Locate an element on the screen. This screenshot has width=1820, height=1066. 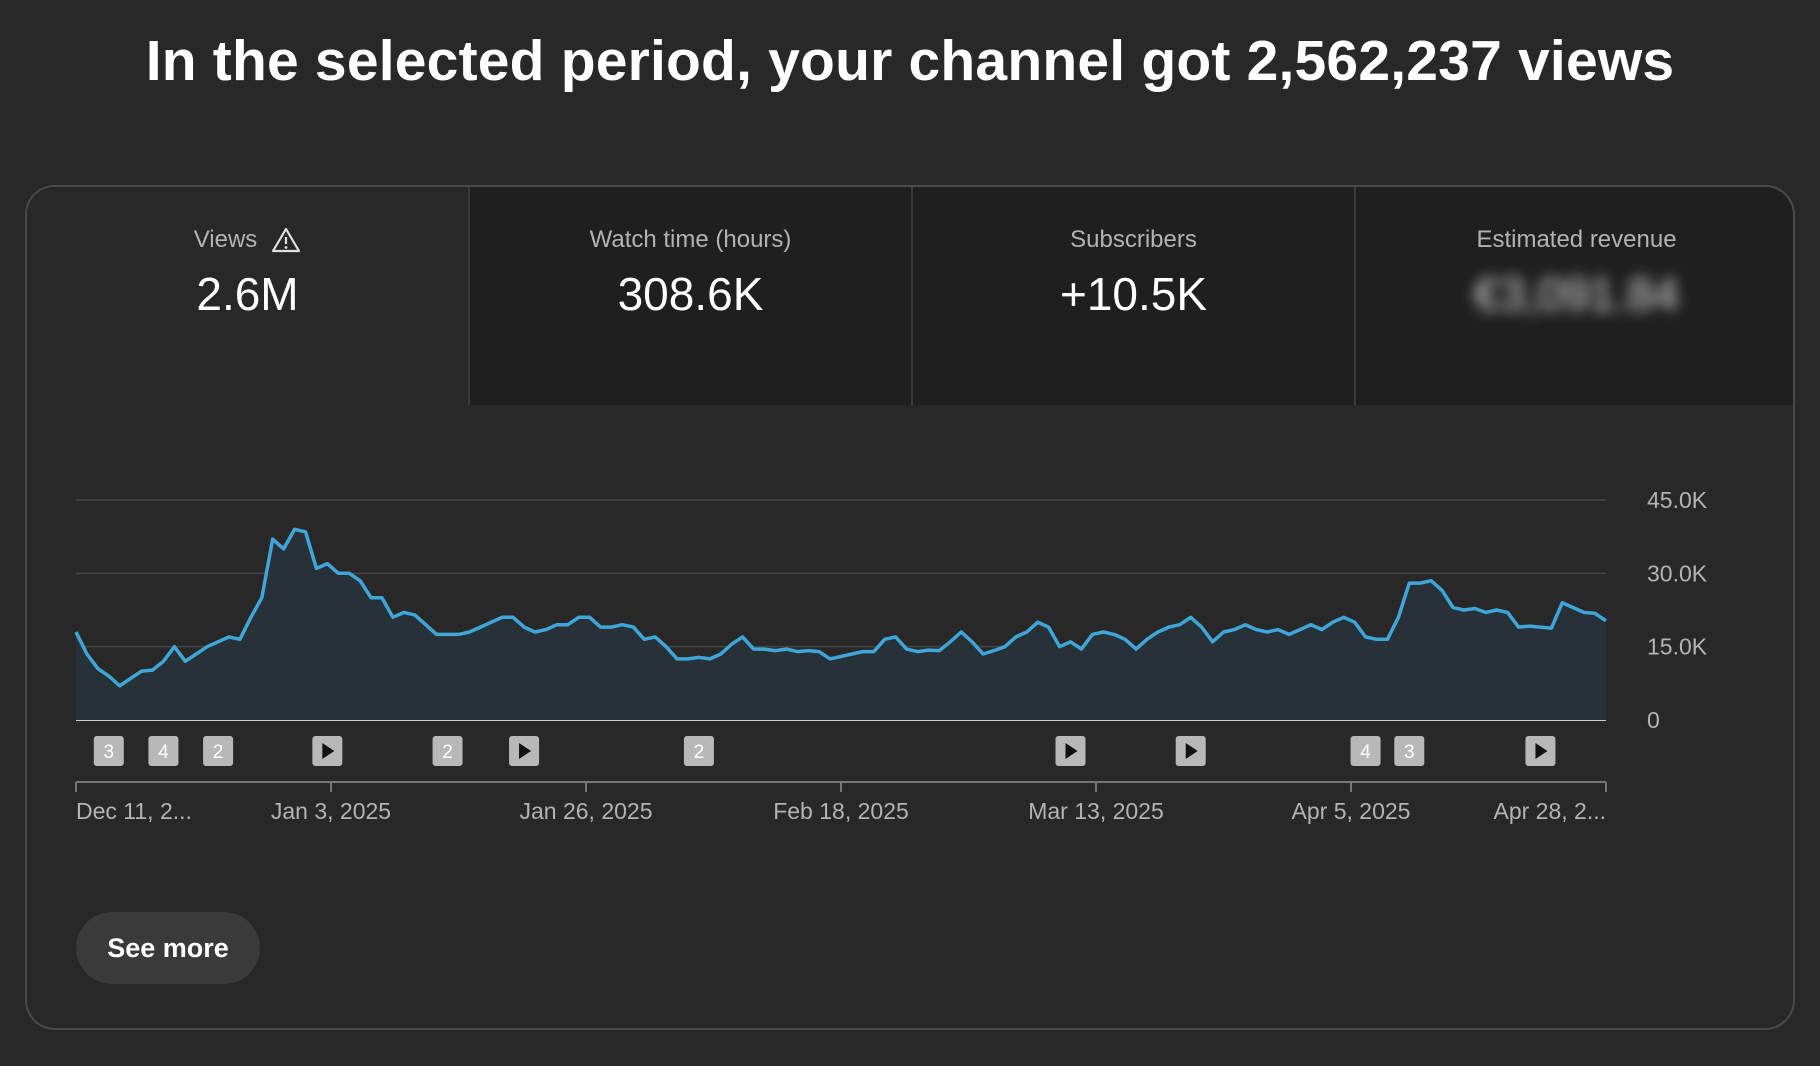
x-tick-label: Mar 13, 2025 is located at coordinates (1096, 811).